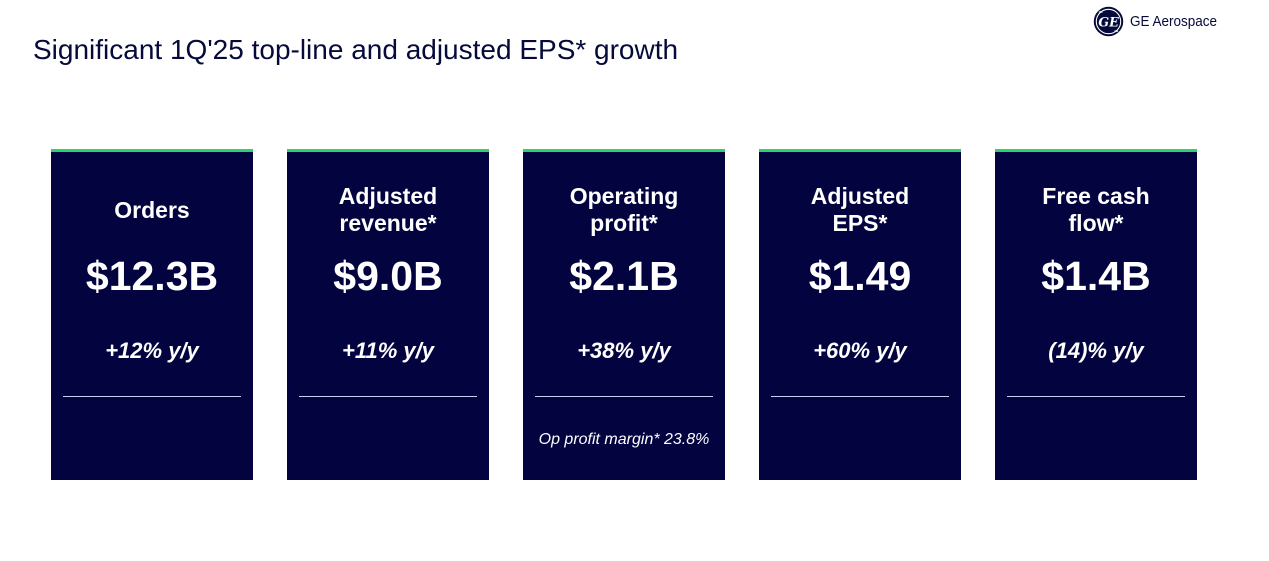  Describe the element at coordinates (152, 209) in the screenshot. I see `kpi-label: Orders` at that location.